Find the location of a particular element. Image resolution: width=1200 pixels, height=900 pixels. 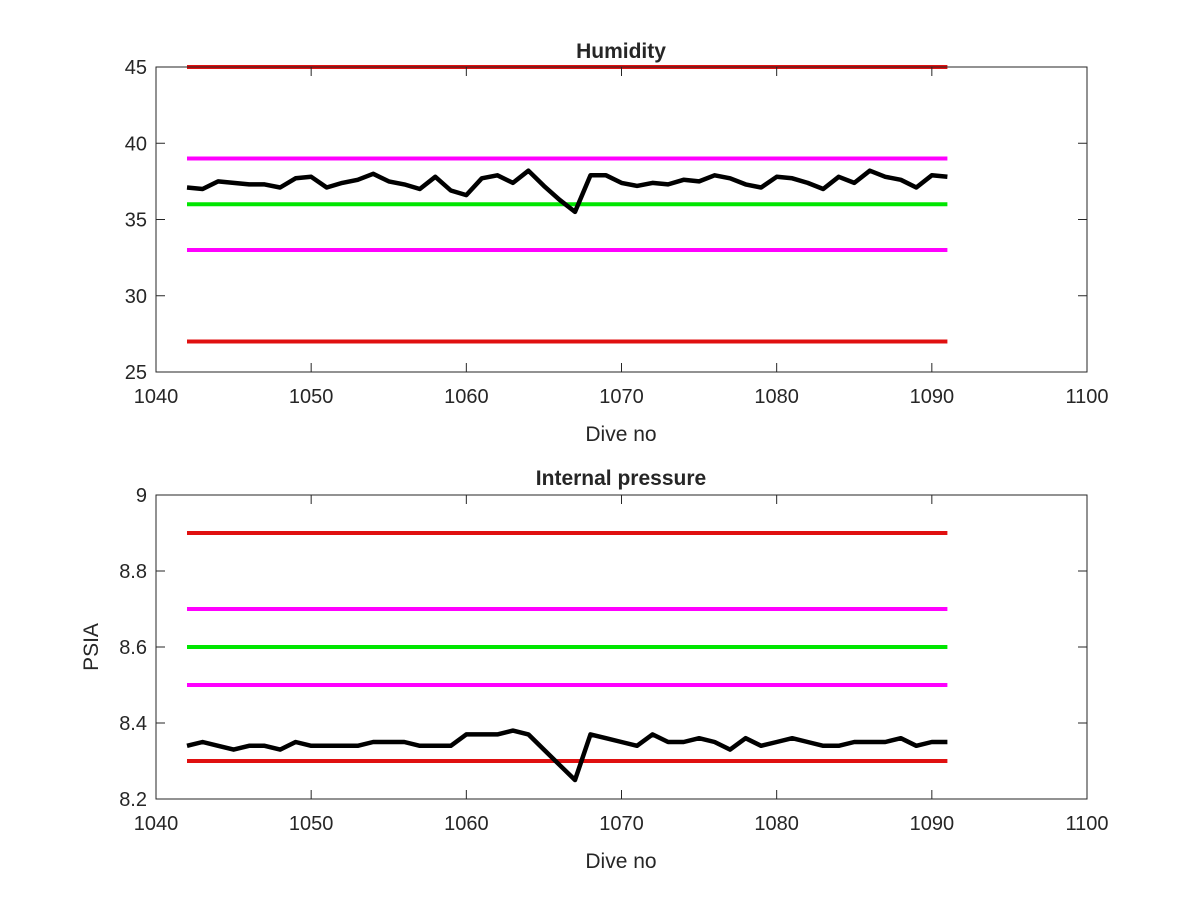

pressure-x-tick-labels: 1040 1050 1060 1070 1080 1090 1100 is located at coordinates (621, 824).